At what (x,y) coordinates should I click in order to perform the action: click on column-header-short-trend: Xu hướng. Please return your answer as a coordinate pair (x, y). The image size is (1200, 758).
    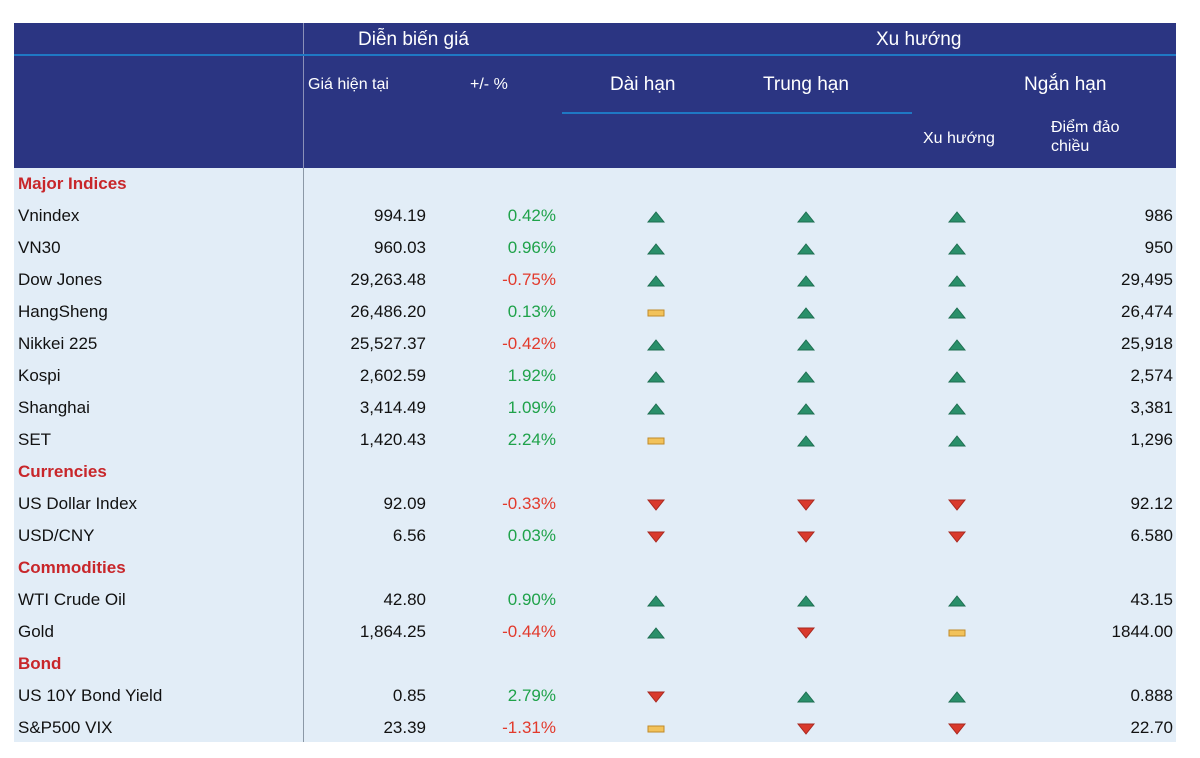
    Looking at the image, I should click on (959, 138).